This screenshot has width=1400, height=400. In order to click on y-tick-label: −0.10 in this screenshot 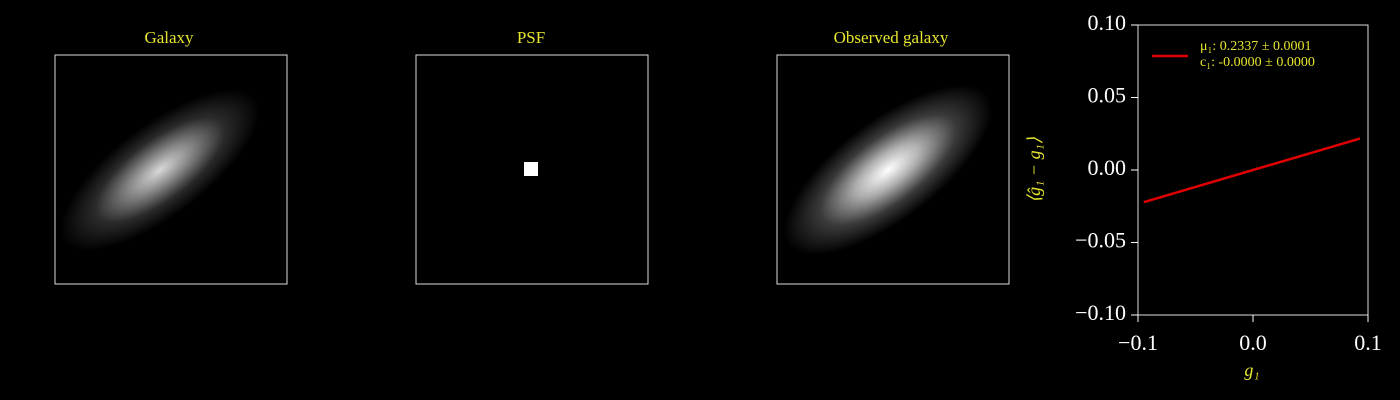, I will do `click(1100, 312)`.